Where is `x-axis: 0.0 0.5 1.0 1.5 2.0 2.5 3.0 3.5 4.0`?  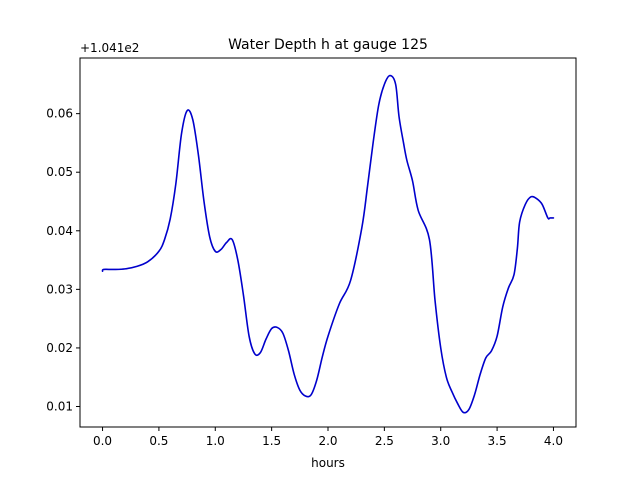
x-axis: 0.0 0.5 1.0 1.5 2.0 2.5 3.0 3.5 4.0 is located at coordinates (328, 437).